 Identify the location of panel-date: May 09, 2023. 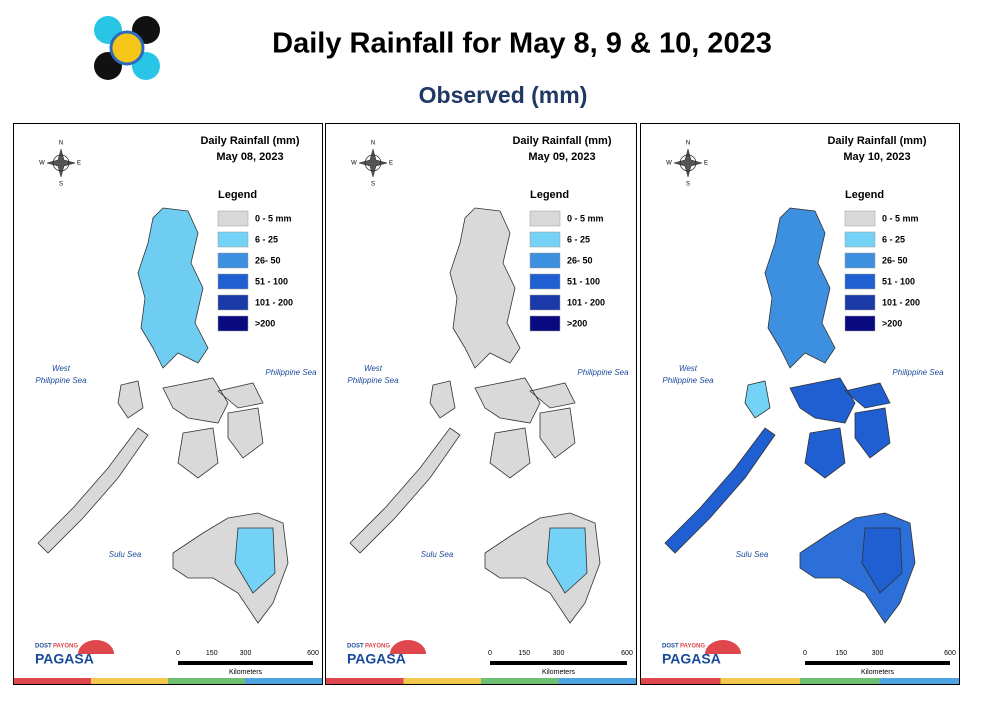
(561, 157).